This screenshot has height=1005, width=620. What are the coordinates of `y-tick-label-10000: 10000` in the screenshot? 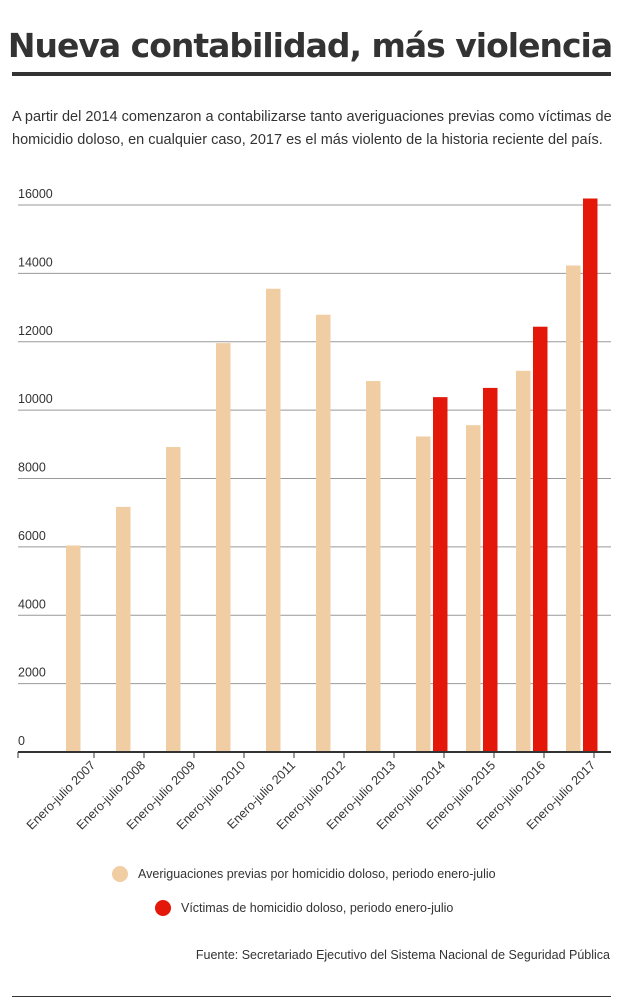 It's located at (35, 399).